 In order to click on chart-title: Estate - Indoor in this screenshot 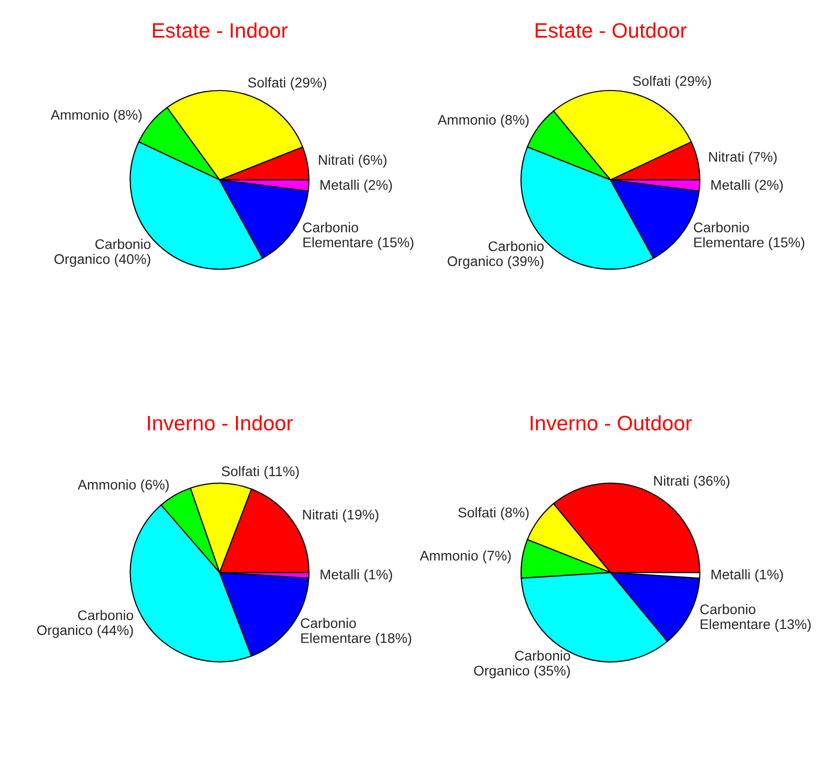, I will do `click(220, 30)`.